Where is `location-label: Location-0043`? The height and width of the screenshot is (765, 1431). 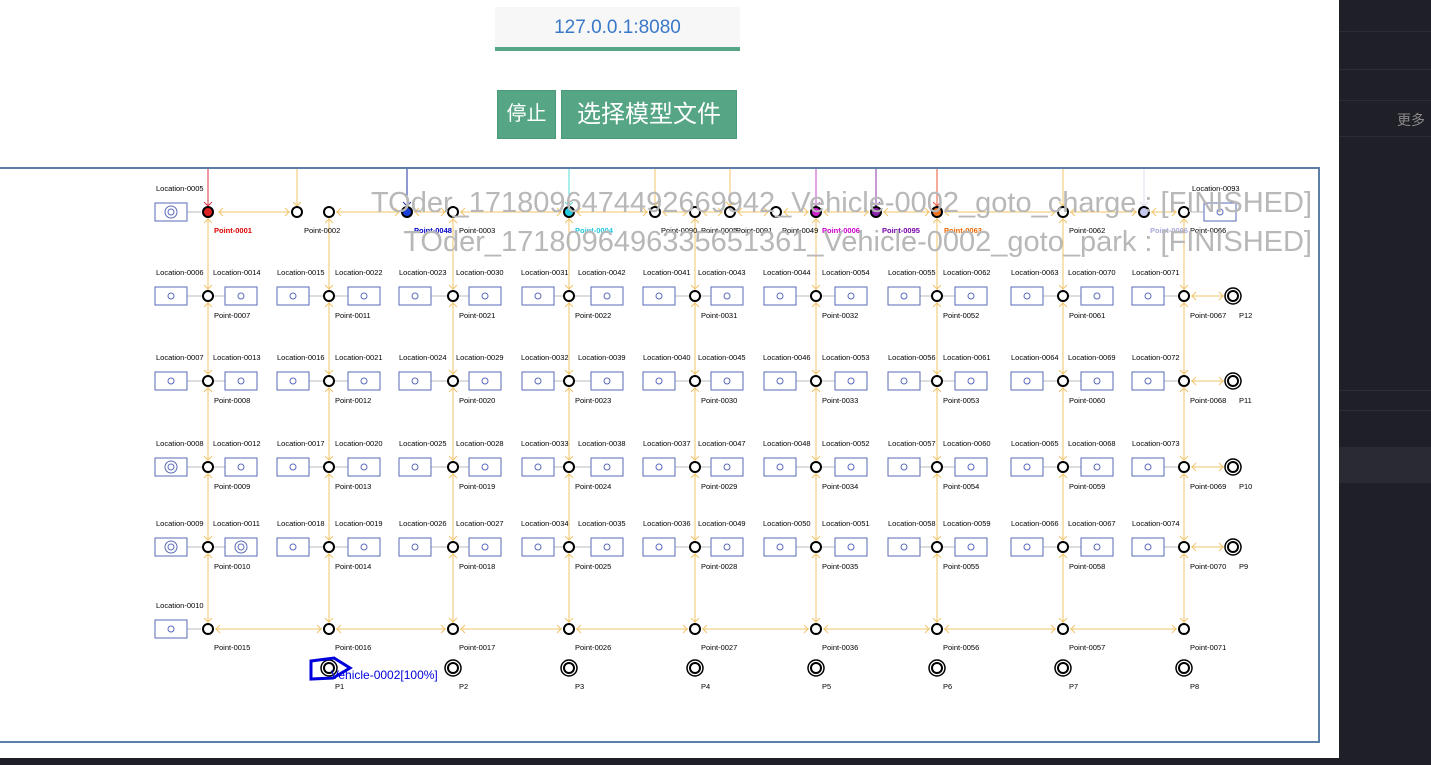
location-label: Location-0043 is located at coordinates (722, 272).